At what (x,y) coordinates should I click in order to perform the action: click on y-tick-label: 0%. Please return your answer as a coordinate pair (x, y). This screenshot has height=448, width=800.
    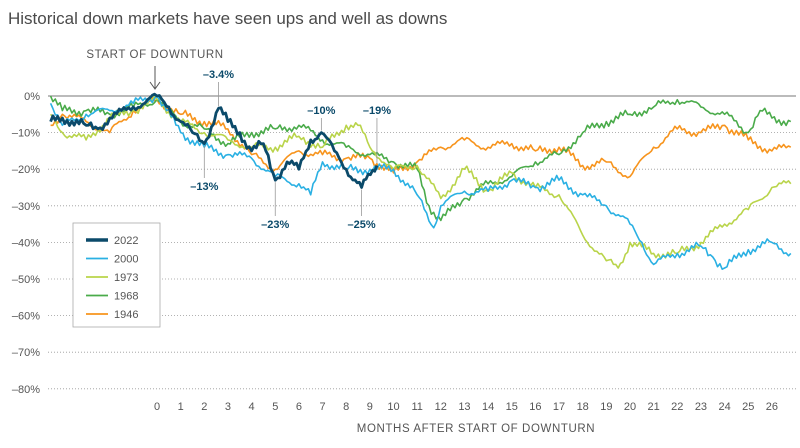
    Looking at the image, I should click on (32, 97).